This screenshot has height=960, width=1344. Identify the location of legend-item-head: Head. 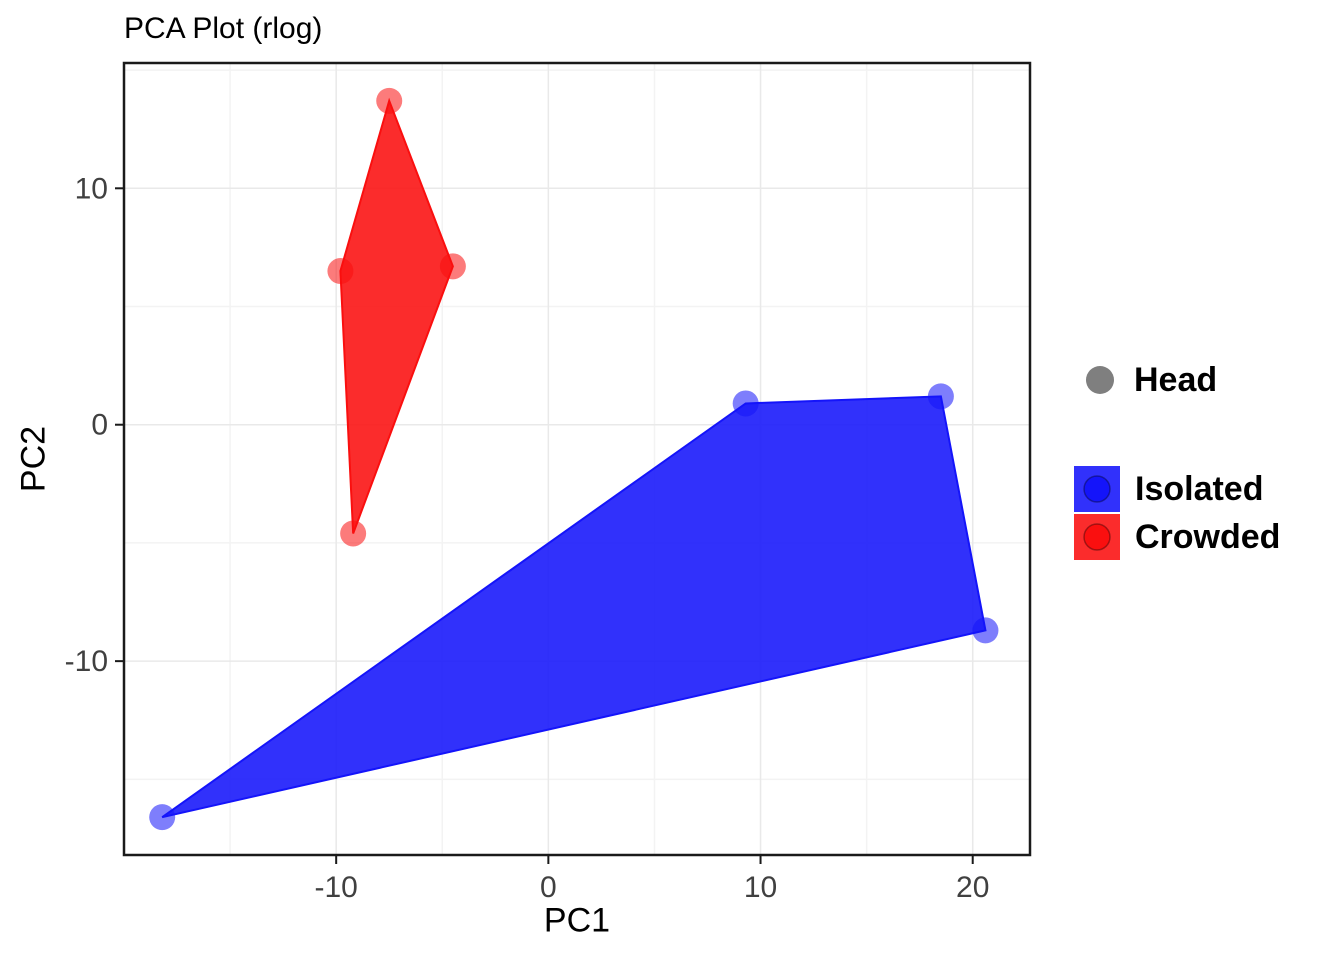
(1148, 380).